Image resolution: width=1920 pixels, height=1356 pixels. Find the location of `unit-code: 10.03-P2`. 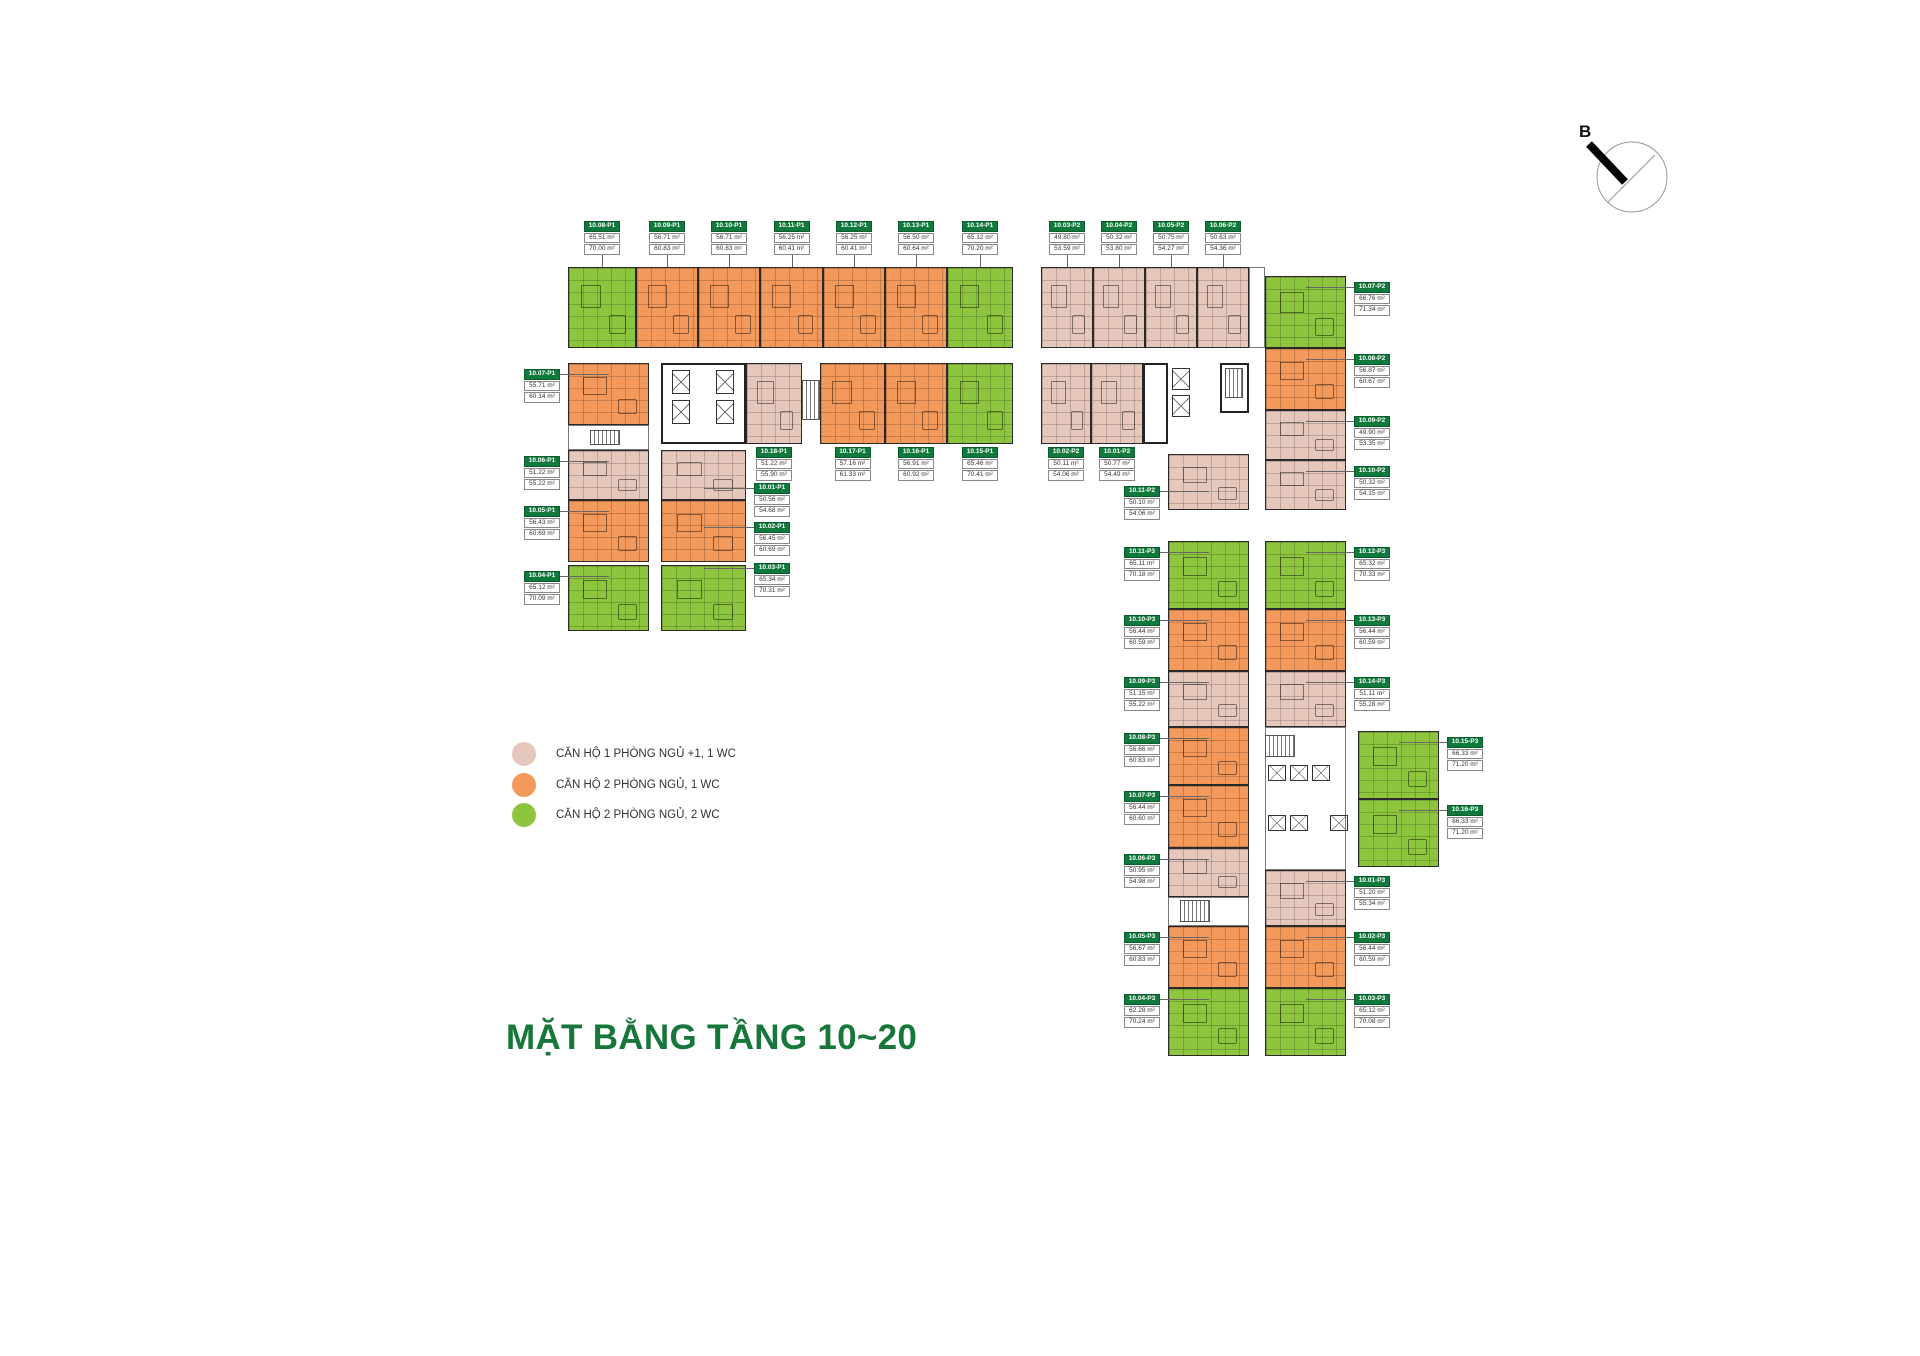

unit-code: 10.03-P2 is located at coordinates (1067, 226).